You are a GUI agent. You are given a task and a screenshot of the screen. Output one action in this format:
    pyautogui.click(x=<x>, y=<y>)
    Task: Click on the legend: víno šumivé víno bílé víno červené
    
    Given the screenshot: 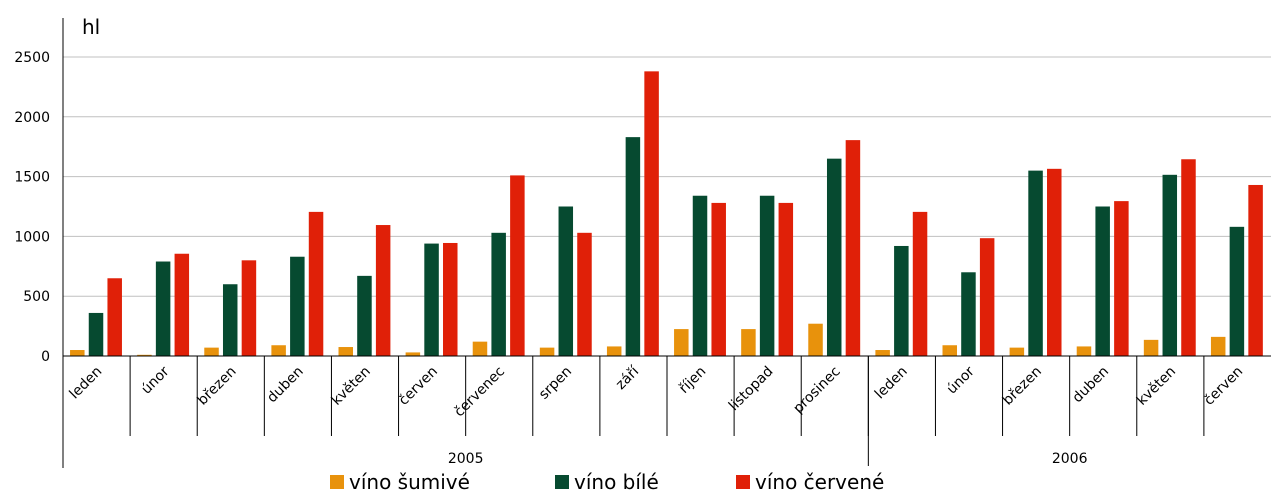 What is the action you would take?
    pyautogui.click(x=635, y=482)
    